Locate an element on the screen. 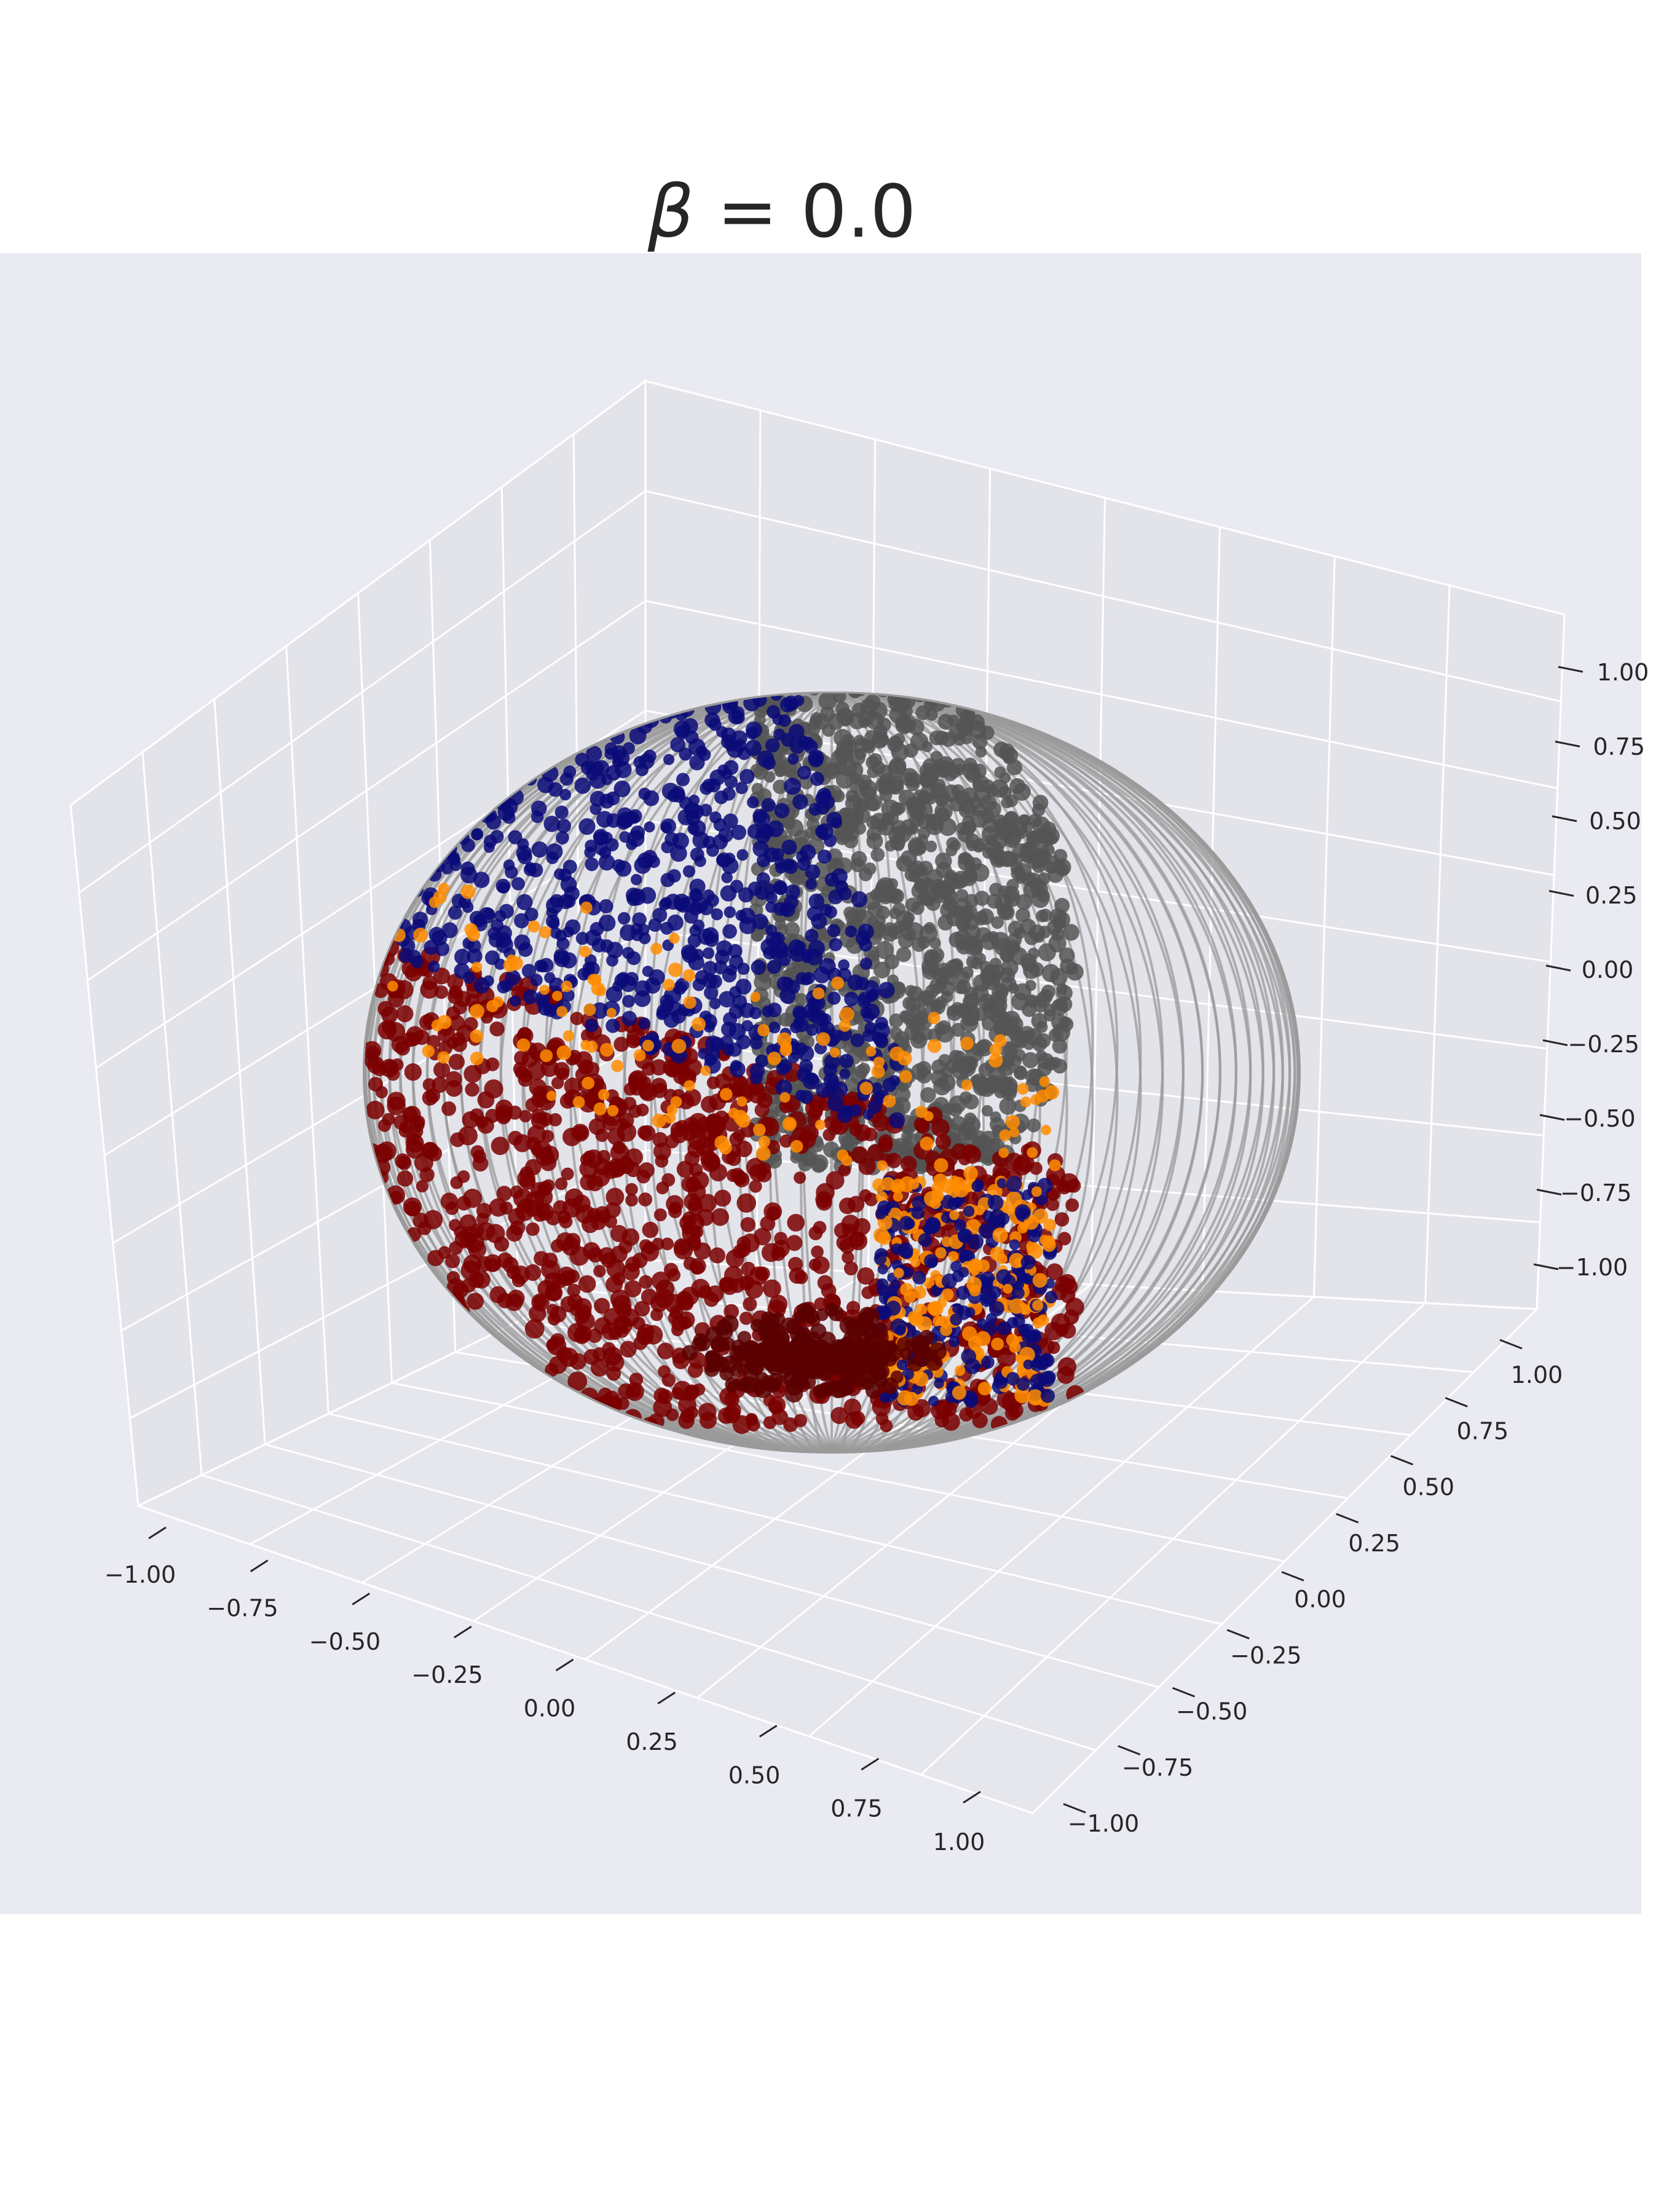  z-tick-label: 0.25 is located at coordinates (1611, 895).